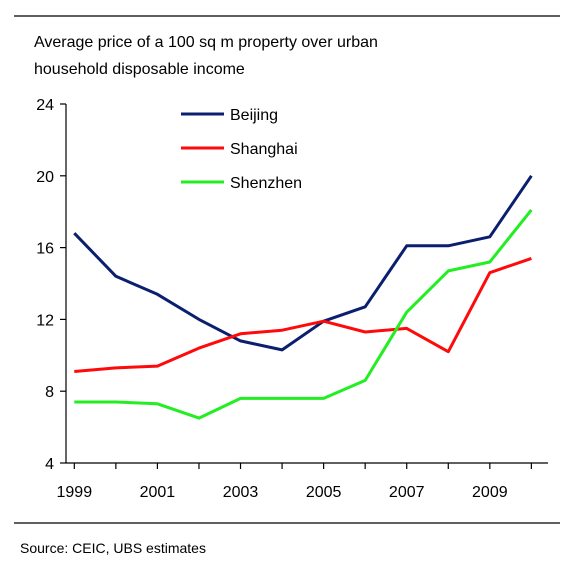 The height and width of the screenshot is (564, 575). Describe the element at coordinates (45, 177) in the screenshot. I see `y-tick-label: 20` at that location.